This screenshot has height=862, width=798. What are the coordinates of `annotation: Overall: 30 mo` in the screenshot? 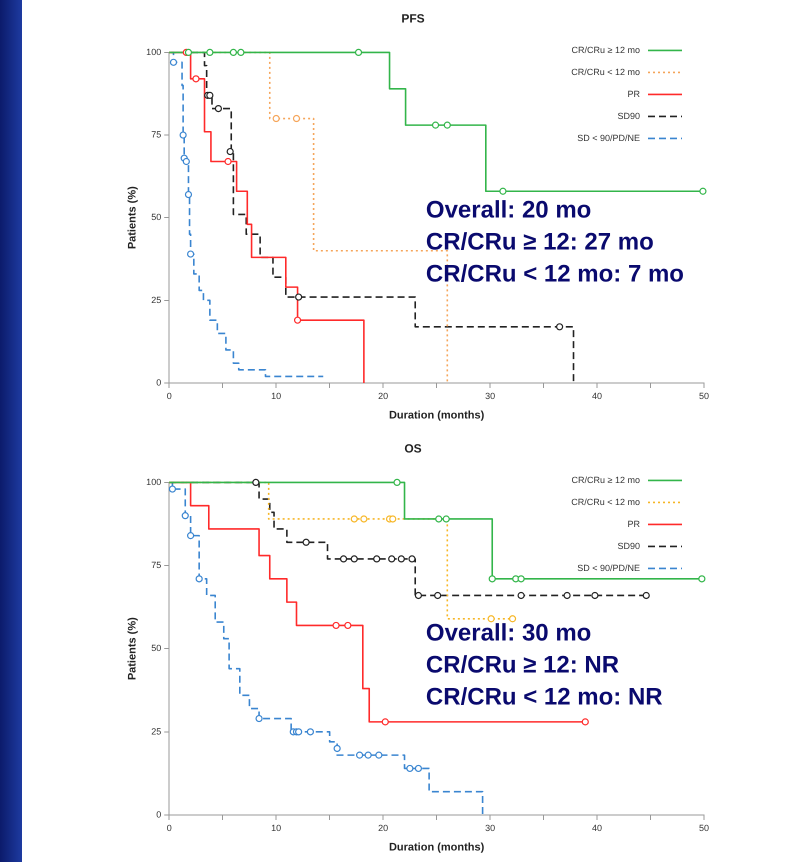 It's located at (509, 632).